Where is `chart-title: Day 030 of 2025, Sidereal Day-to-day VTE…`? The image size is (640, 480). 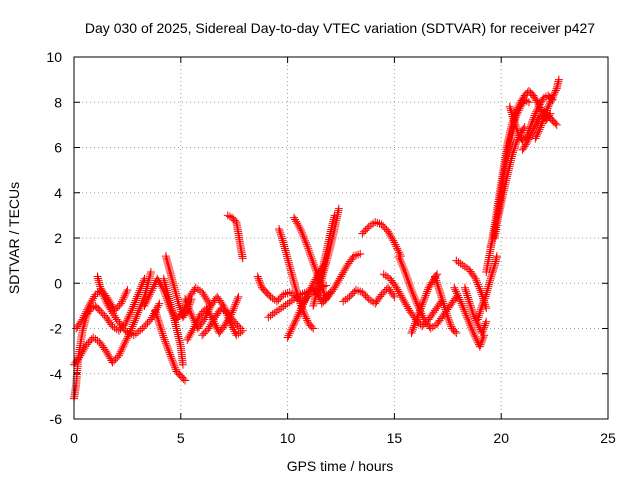
chart-title: Day 030 of 2025, Sidereal Day-to-day VTE… is located at coordinates (340, 28).